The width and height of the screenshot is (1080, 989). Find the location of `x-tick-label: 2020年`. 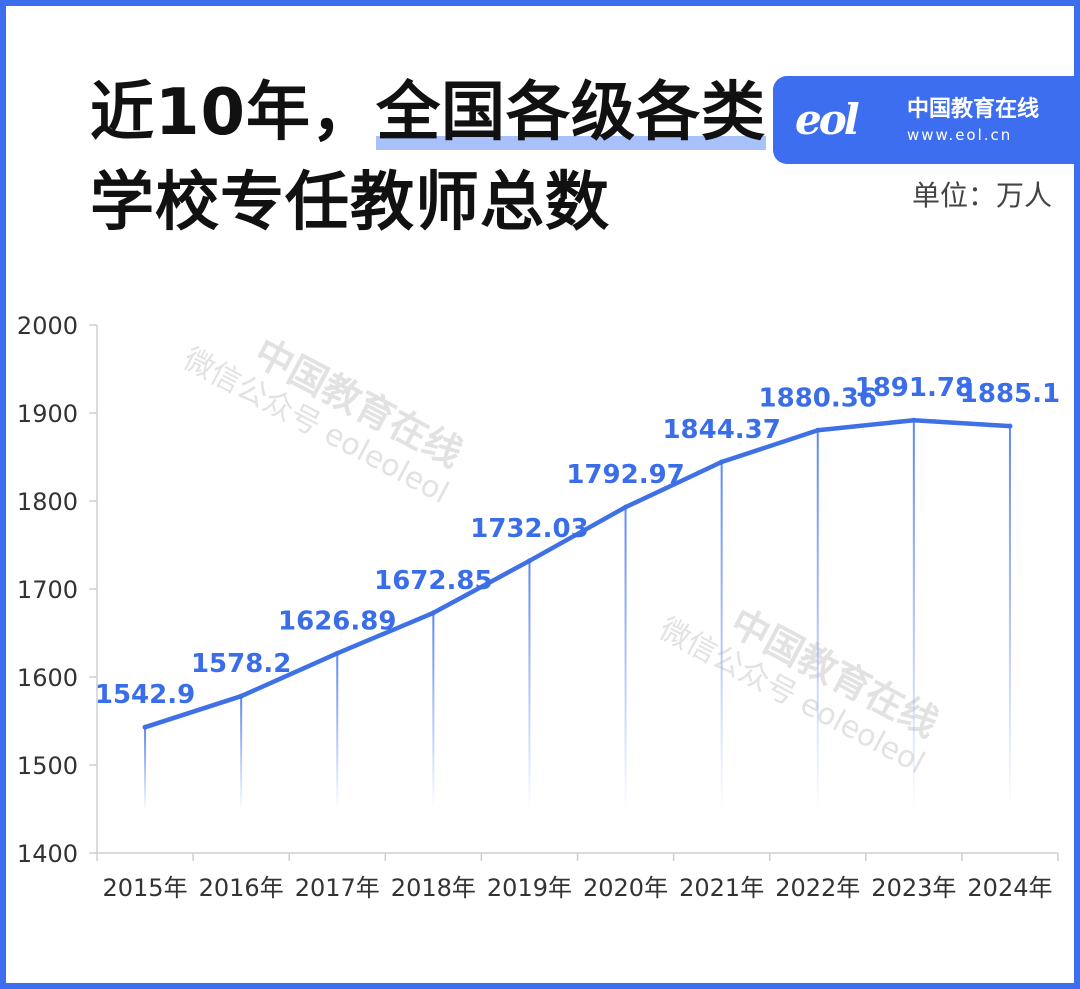

x-tick-label: 2020年 is located at coordinates (625, 888).